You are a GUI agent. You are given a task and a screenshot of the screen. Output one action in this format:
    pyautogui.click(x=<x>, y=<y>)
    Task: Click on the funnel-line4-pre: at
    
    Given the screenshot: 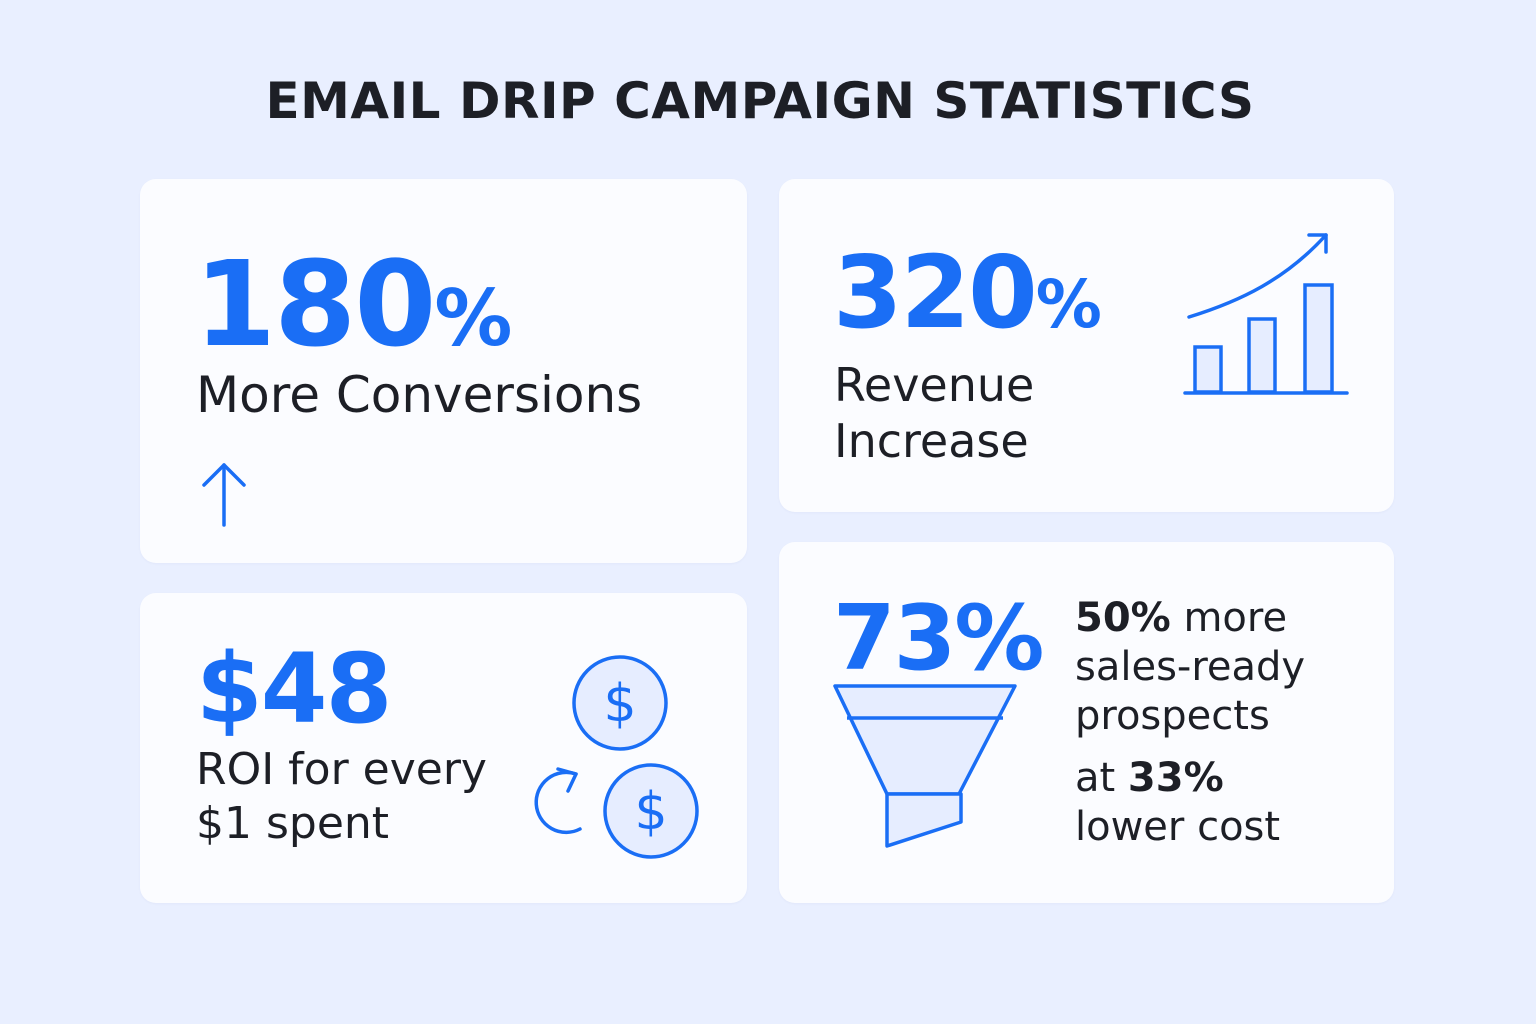 What is the action you would take?
    pyautogui.click(x=1101, y=778)
    